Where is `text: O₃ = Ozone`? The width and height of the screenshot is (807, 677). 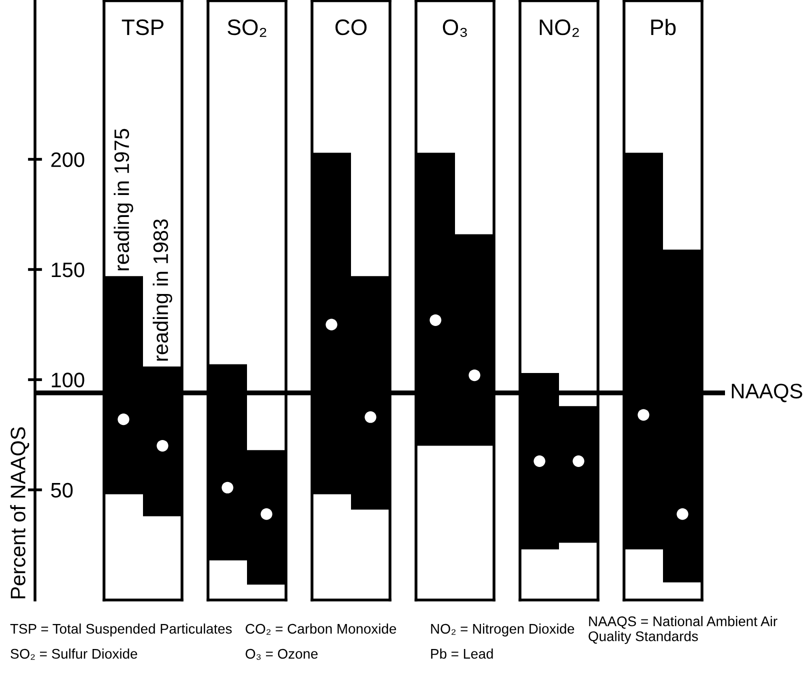 text: O₃ = Ozone is located at coordinates (282, 654).